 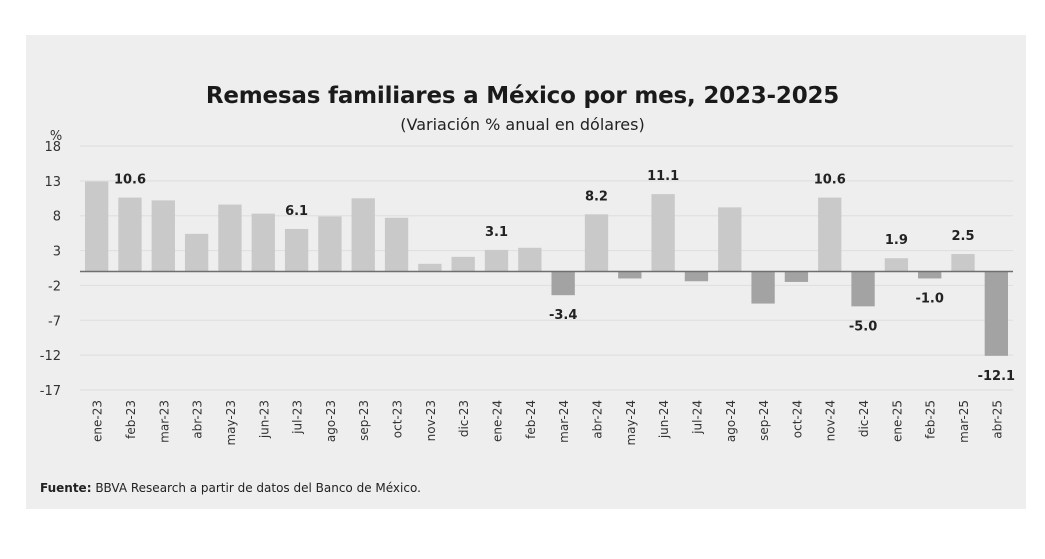 What do you see at coordinates (131, 419) in the screenshot?
I see `x-tick-label: feb-23` at bounding box center [131, 419].